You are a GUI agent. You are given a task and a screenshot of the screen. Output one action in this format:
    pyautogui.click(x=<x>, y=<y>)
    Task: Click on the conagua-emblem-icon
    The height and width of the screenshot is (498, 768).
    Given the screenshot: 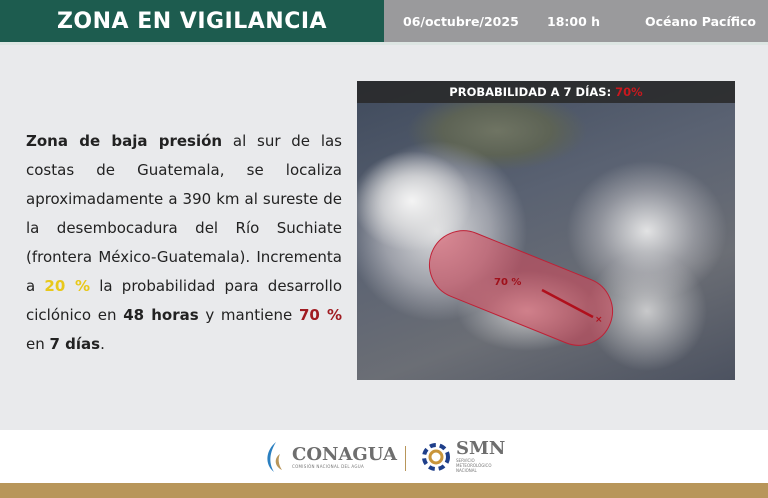 What is the action you would take?
    pyautogui.click(x=274, y=457)
    